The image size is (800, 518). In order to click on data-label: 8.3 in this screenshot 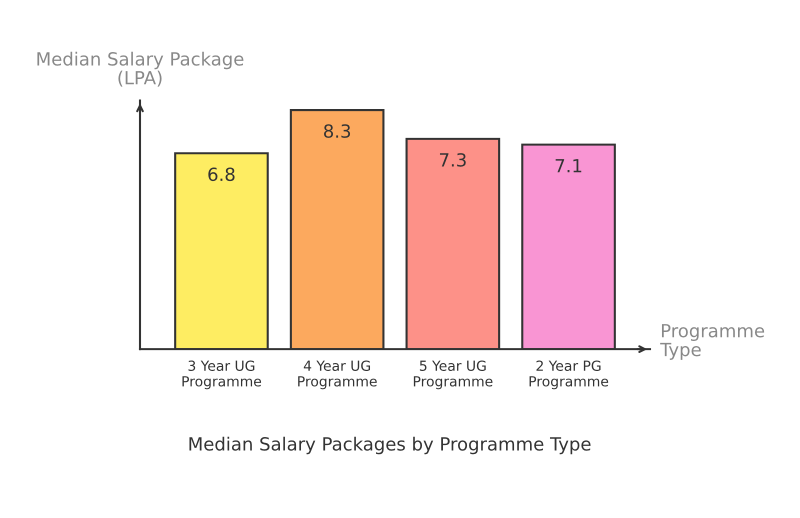, I will do `click(337, 131)`.